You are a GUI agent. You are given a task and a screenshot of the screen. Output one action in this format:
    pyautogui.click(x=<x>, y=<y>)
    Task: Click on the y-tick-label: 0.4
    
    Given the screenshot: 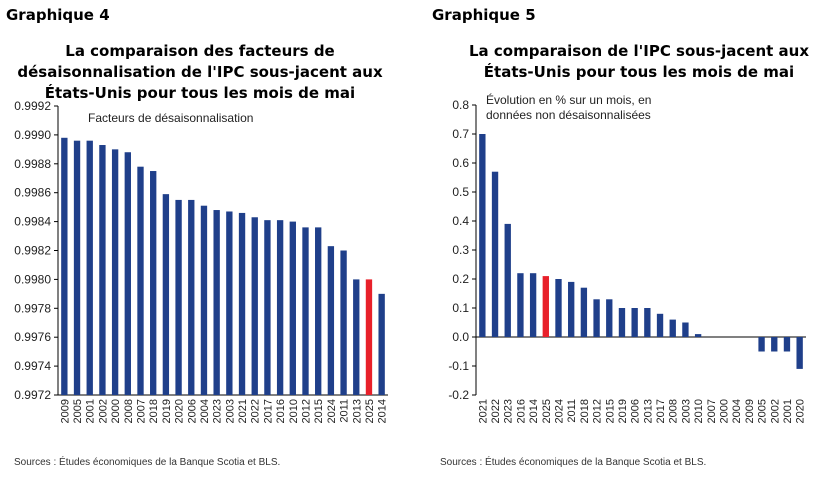 What is the action you would take?
    pyautogui.click(x=460, y=221)
    